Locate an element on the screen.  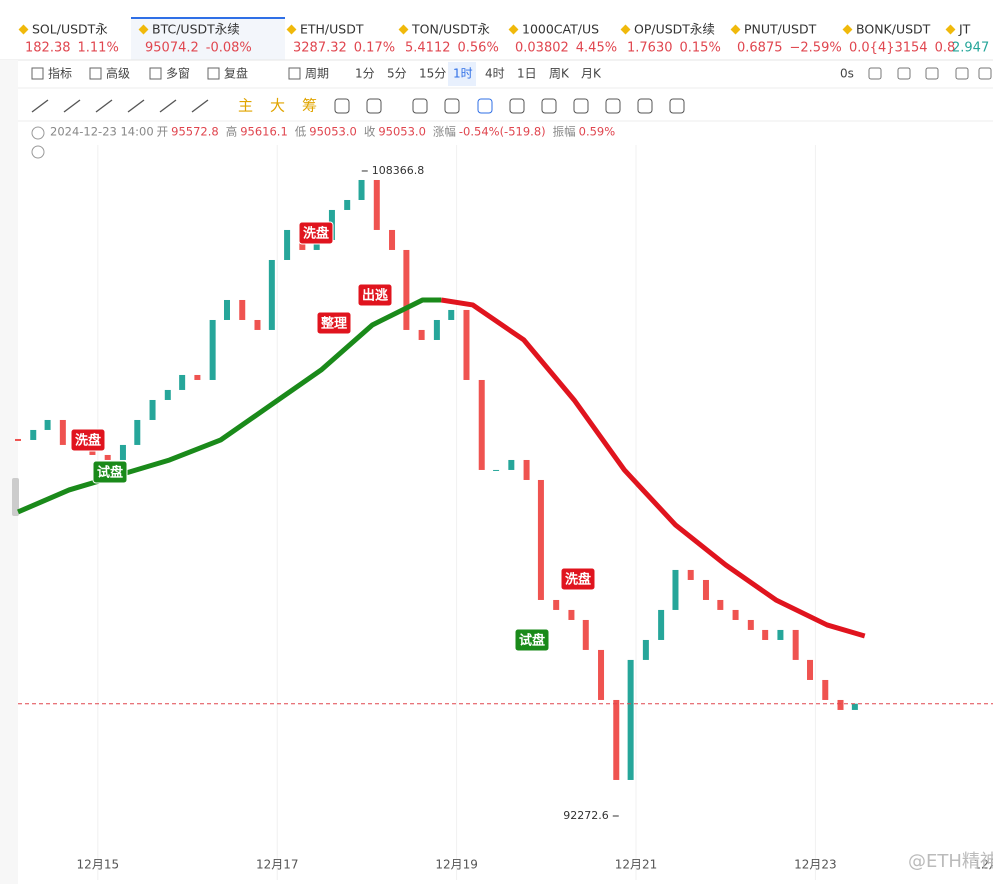
period-button: 5分 is located at coordinates (397, 74).